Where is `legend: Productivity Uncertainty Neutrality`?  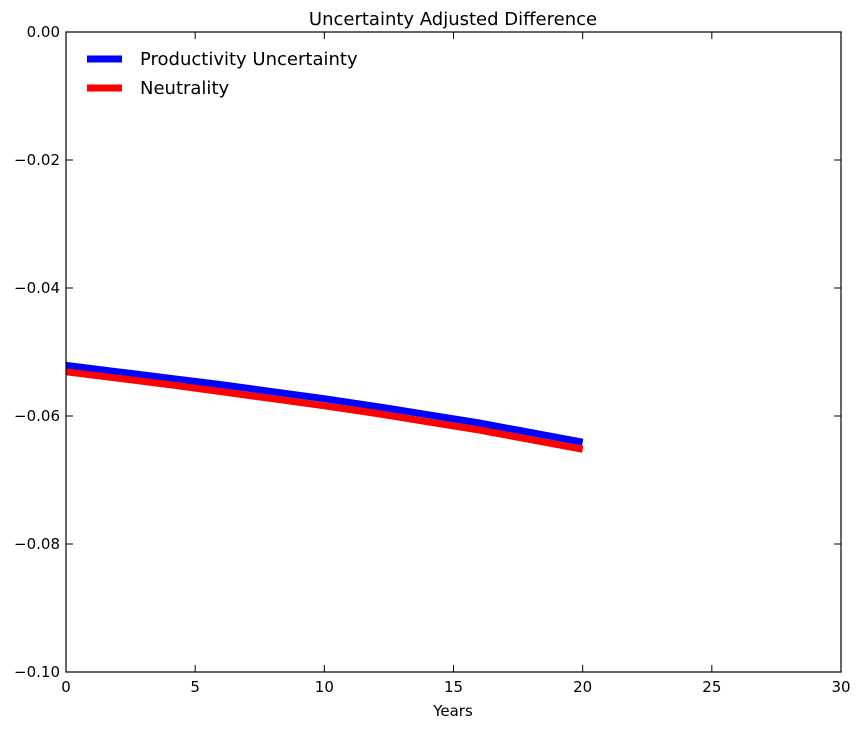 legend: Productivity Uncertainty Neutrality is located at coordinates (222, 74).